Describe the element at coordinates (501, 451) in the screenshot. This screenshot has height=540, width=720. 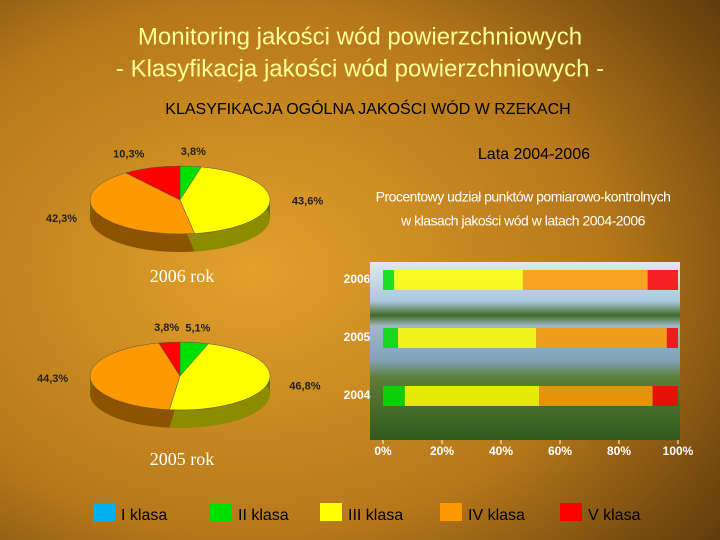
I see `x-tick-label: 40%` at that location.